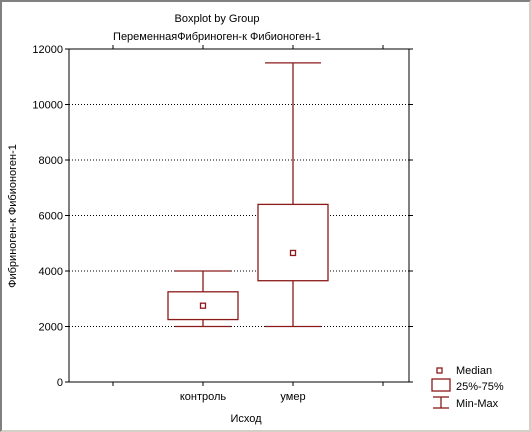 The image size is (531, 432). What do you see at coordinates (474, 371) in the screenshot?
I see `legend-median-label: Median` at bounding box center [474, 371].